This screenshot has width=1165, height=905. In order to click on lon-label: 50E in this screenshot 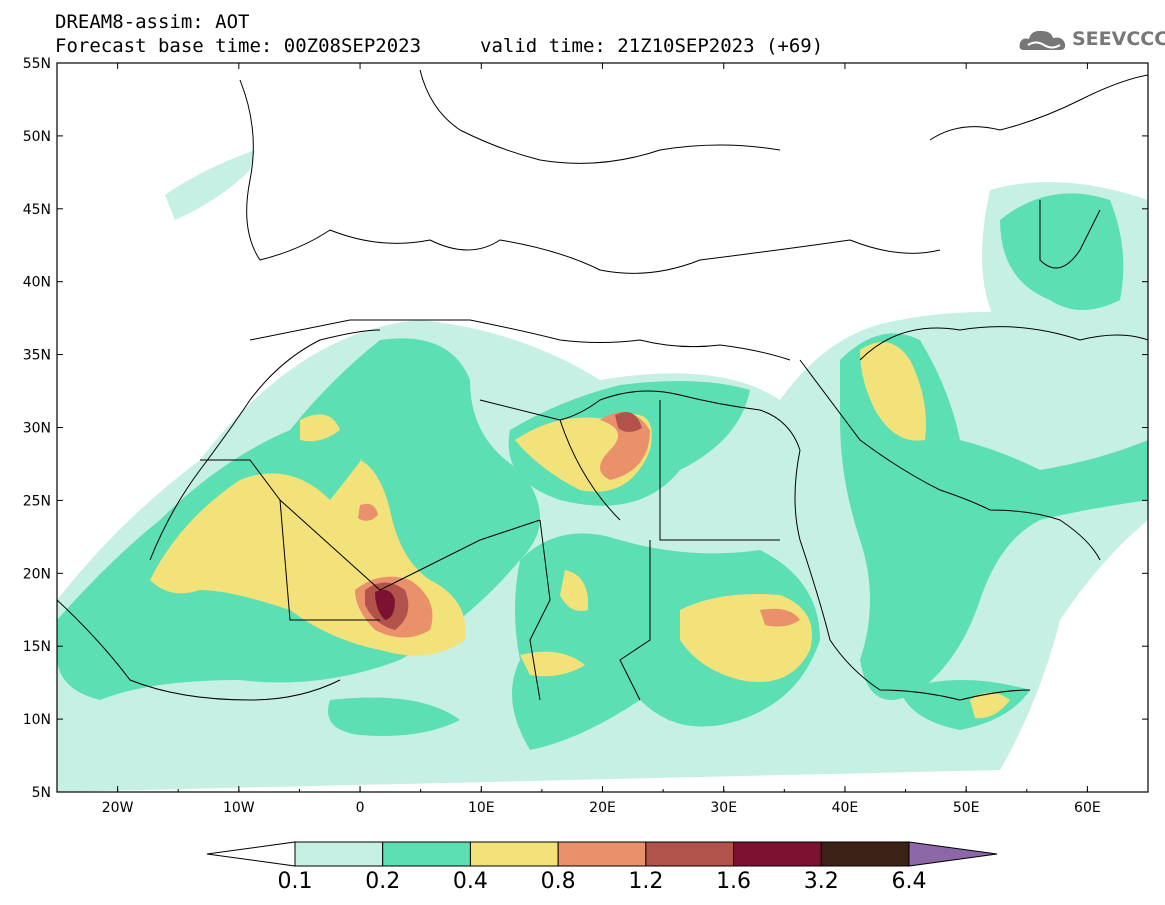, I will do `click(966, 808)`.